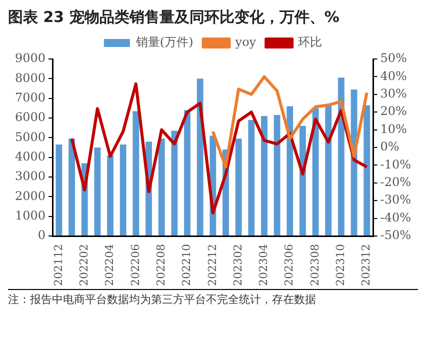 The width and height of the screenshot is (426, 344). I want to click on y-tick-label: 7000, so click(30, 97).